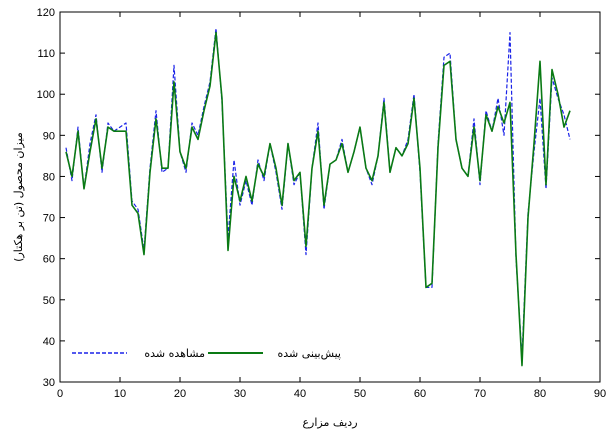 The height and width of the screenshot is (433, 609). Describe the element at coordinates (309, 353) in the screenshot. I see `legend-label-2: پیش‌بینی شده` at that location.